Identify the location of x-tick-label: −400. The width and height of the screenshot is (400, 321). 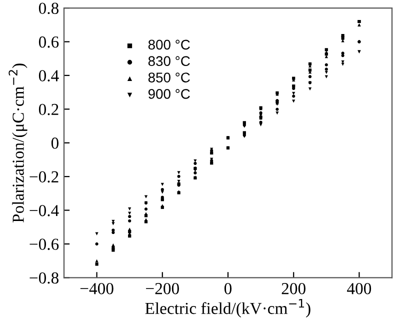
(97, 288).